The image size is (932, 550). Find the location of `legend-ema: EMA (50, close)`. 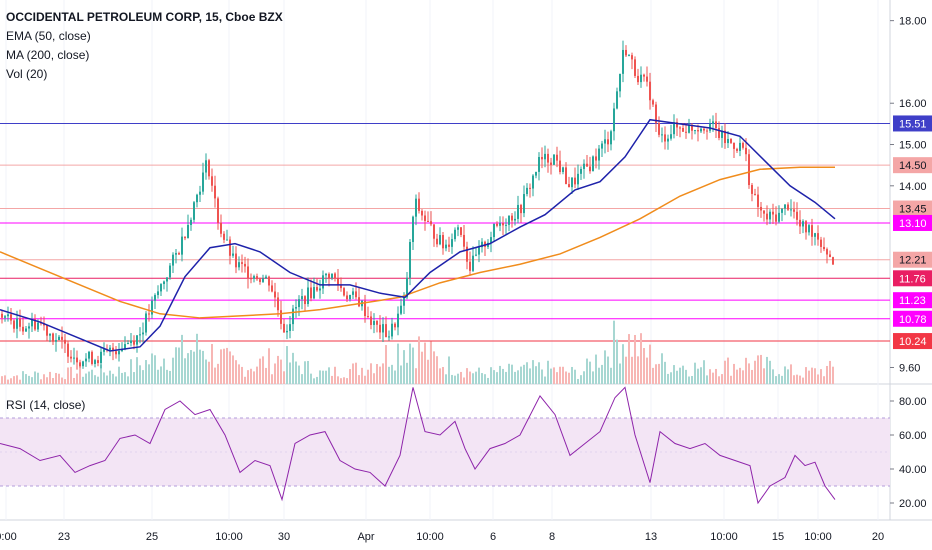

legend-ema: EMA (50, close) is located at coordinates (48, 36).